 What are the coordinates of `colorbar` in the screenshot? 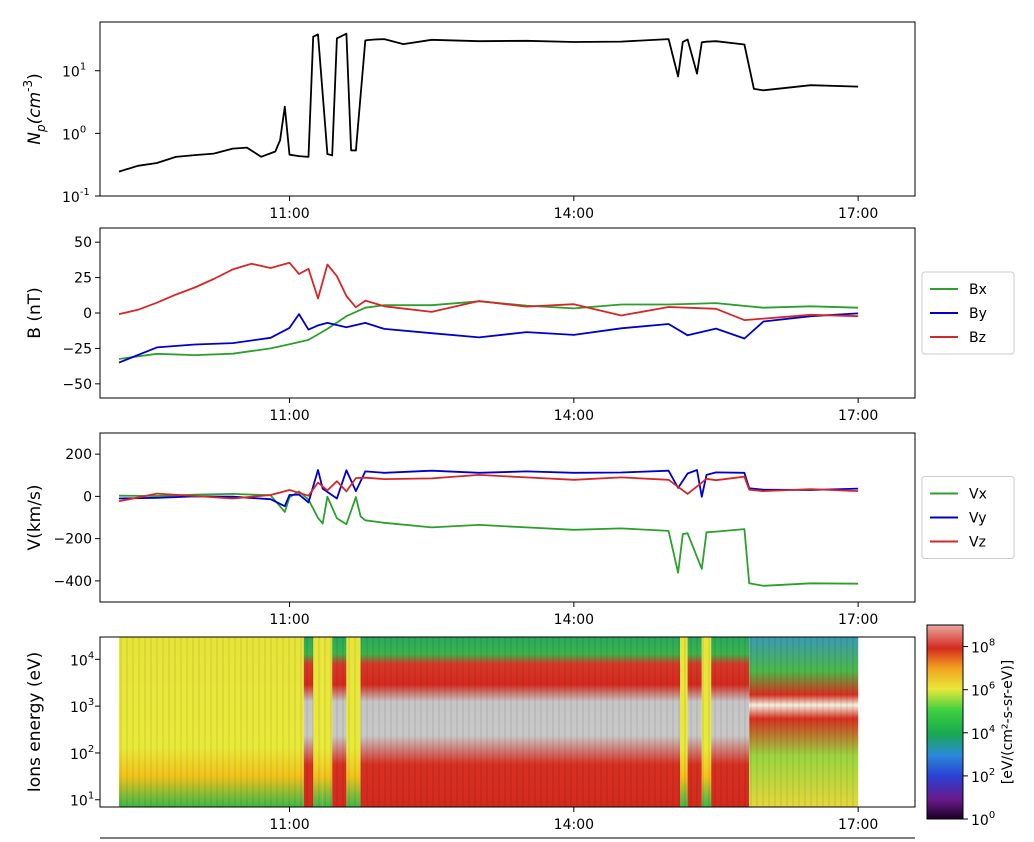 It's located at (945, 722).